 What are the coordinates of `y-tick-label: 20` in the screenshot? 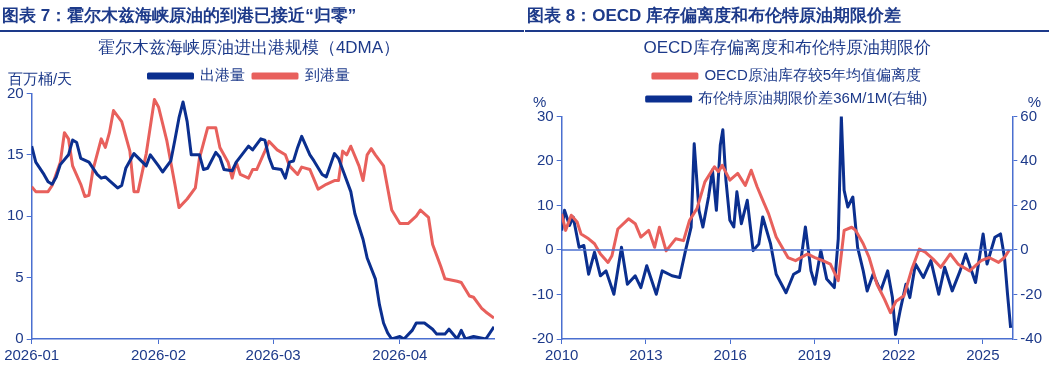 It's located at (545, 160).